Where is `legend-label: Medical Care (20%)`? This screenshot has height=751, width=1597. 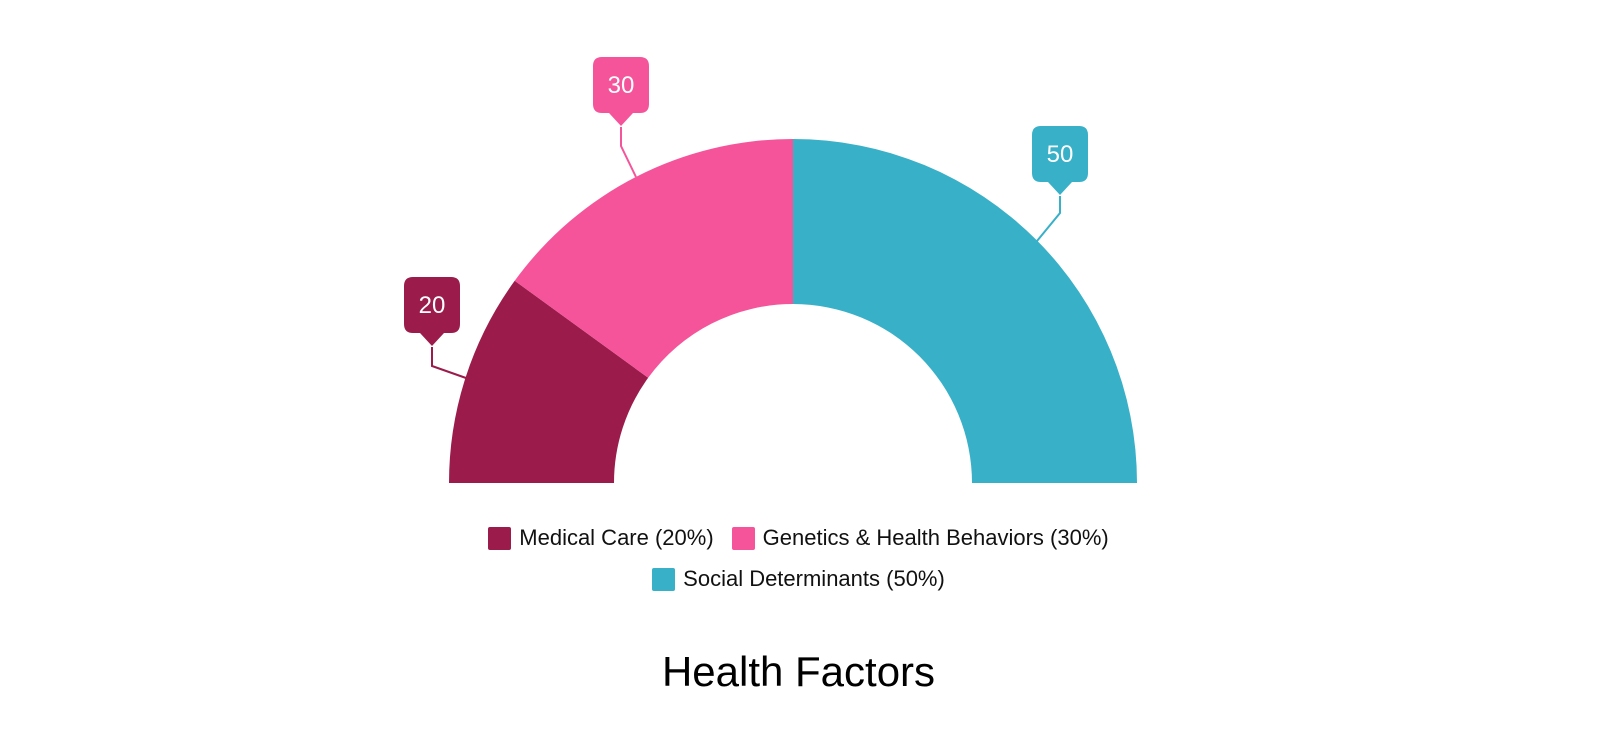
legend-label: Medical Care (20%) is located at coordinates (616, 537).